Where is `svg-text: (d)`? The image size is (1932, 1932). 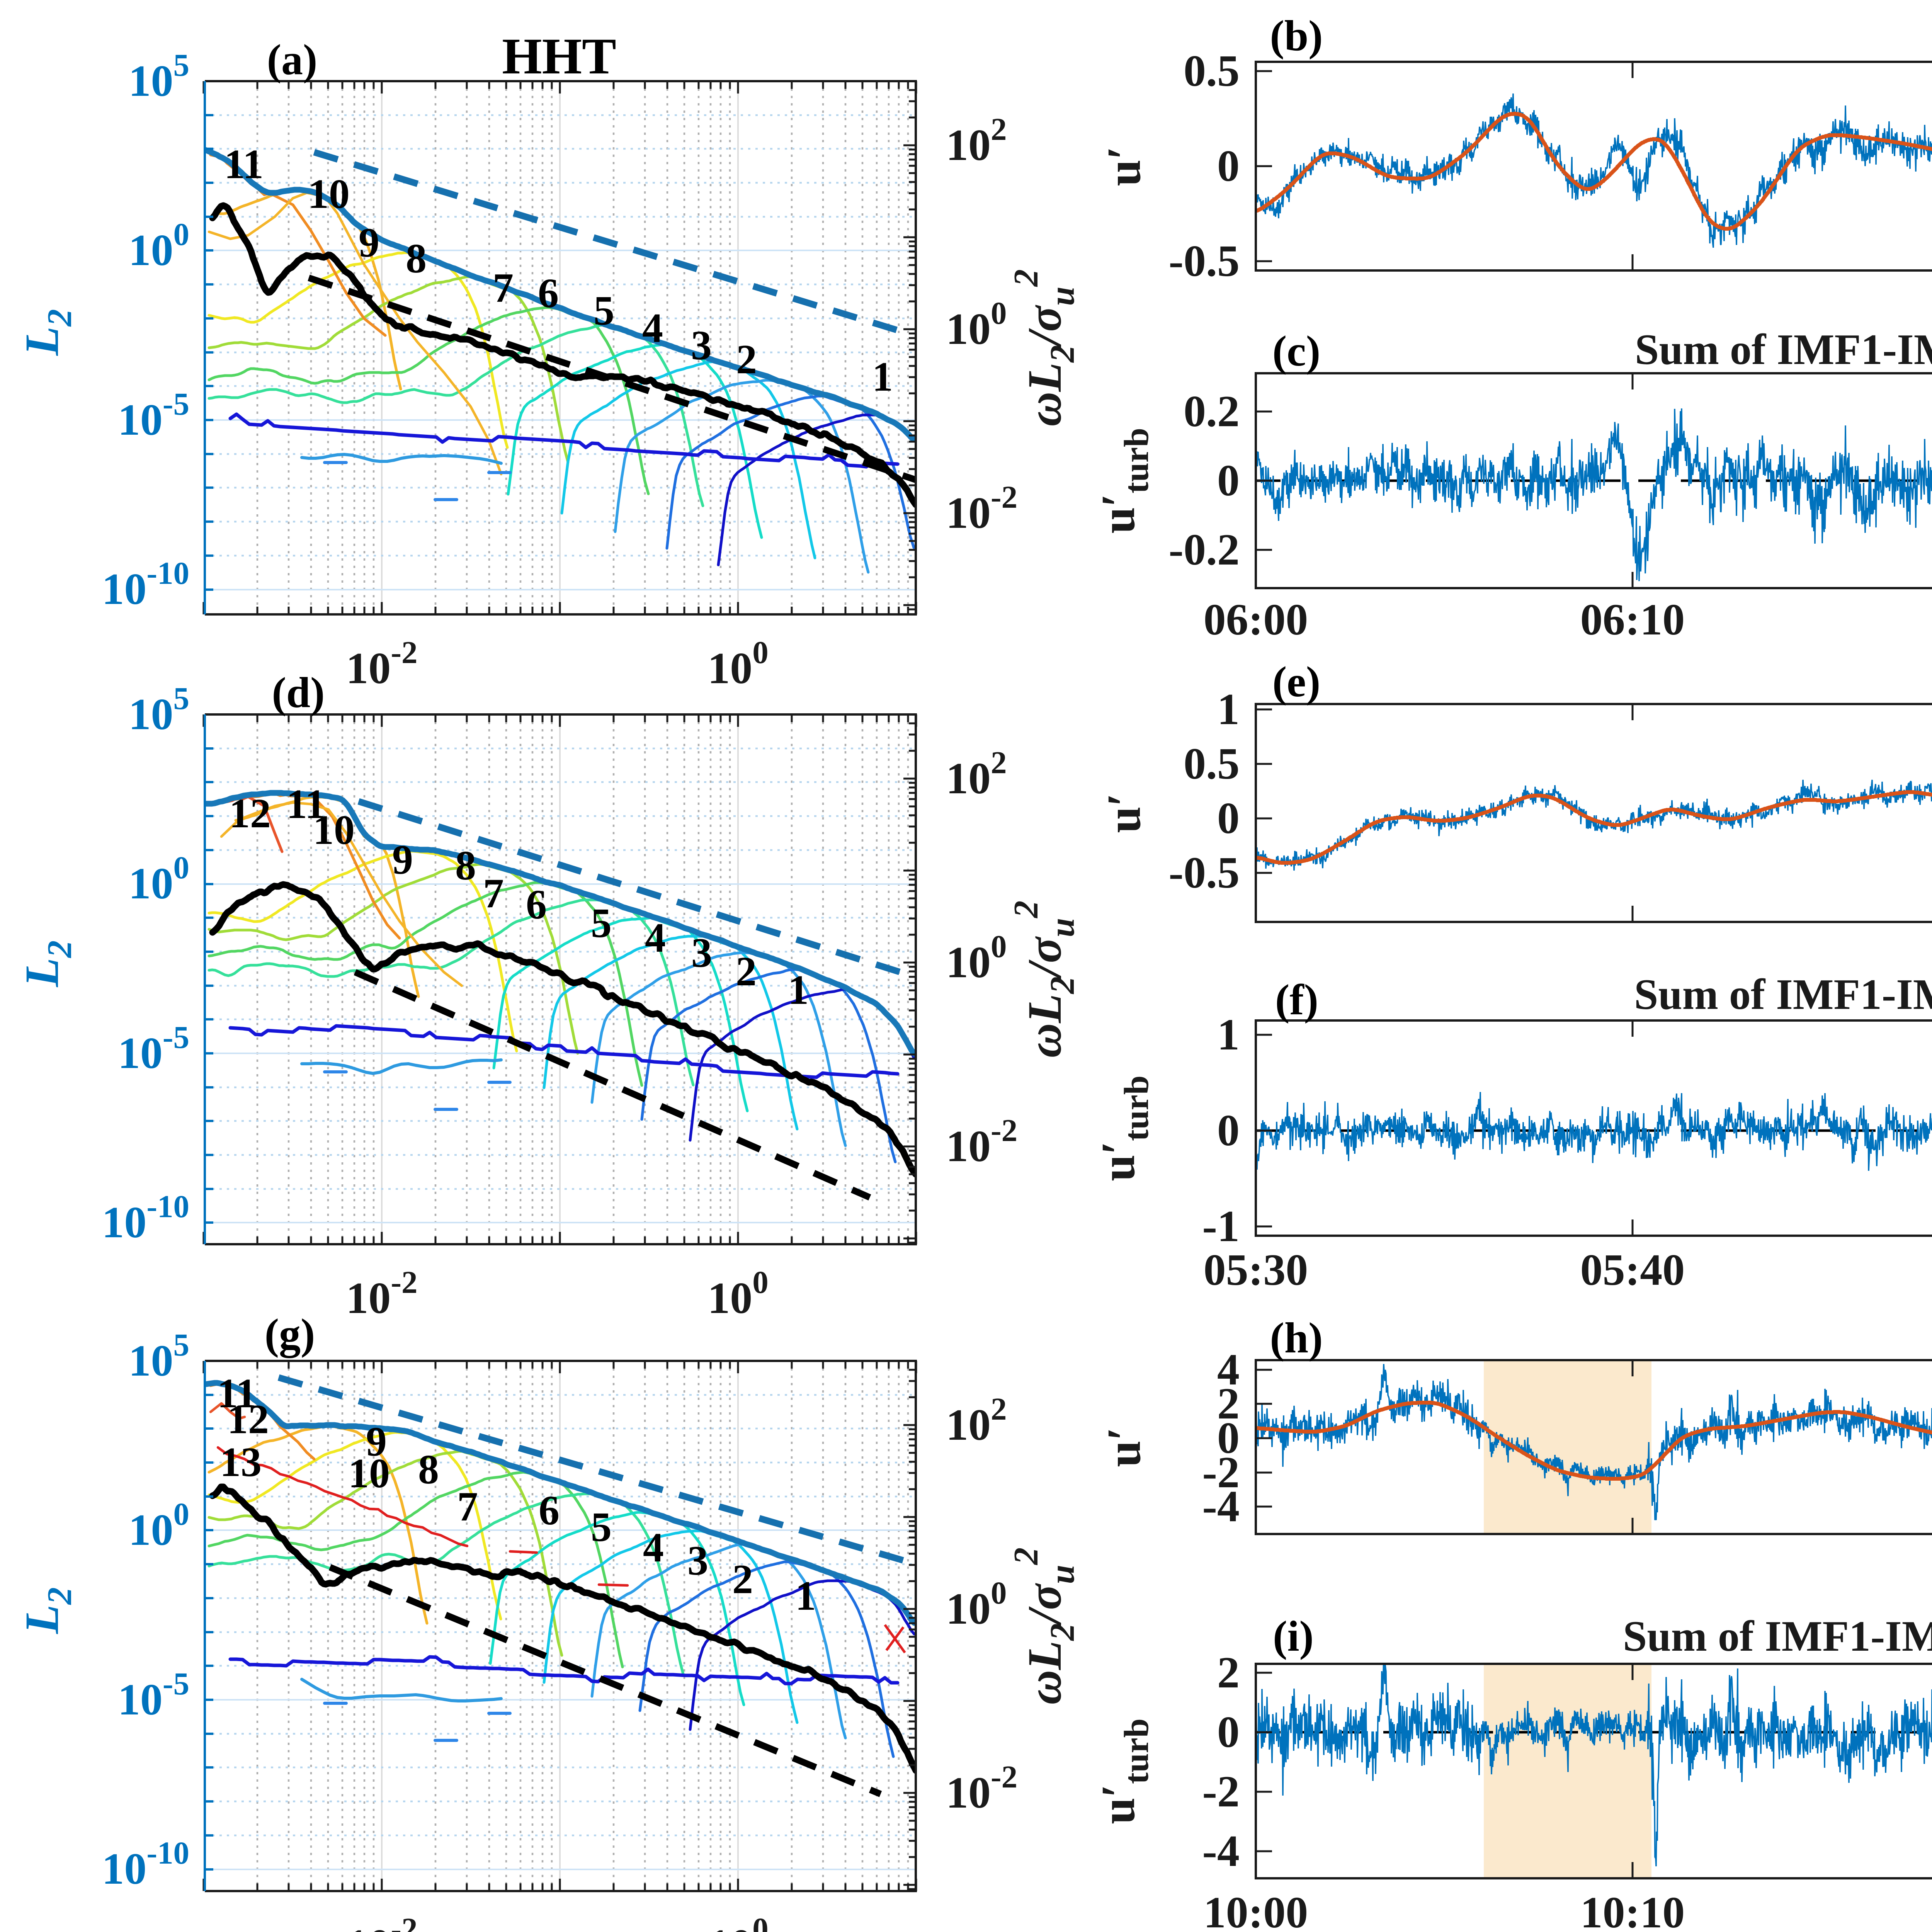
svg-text: (d) is located at coordinates (298, 693).